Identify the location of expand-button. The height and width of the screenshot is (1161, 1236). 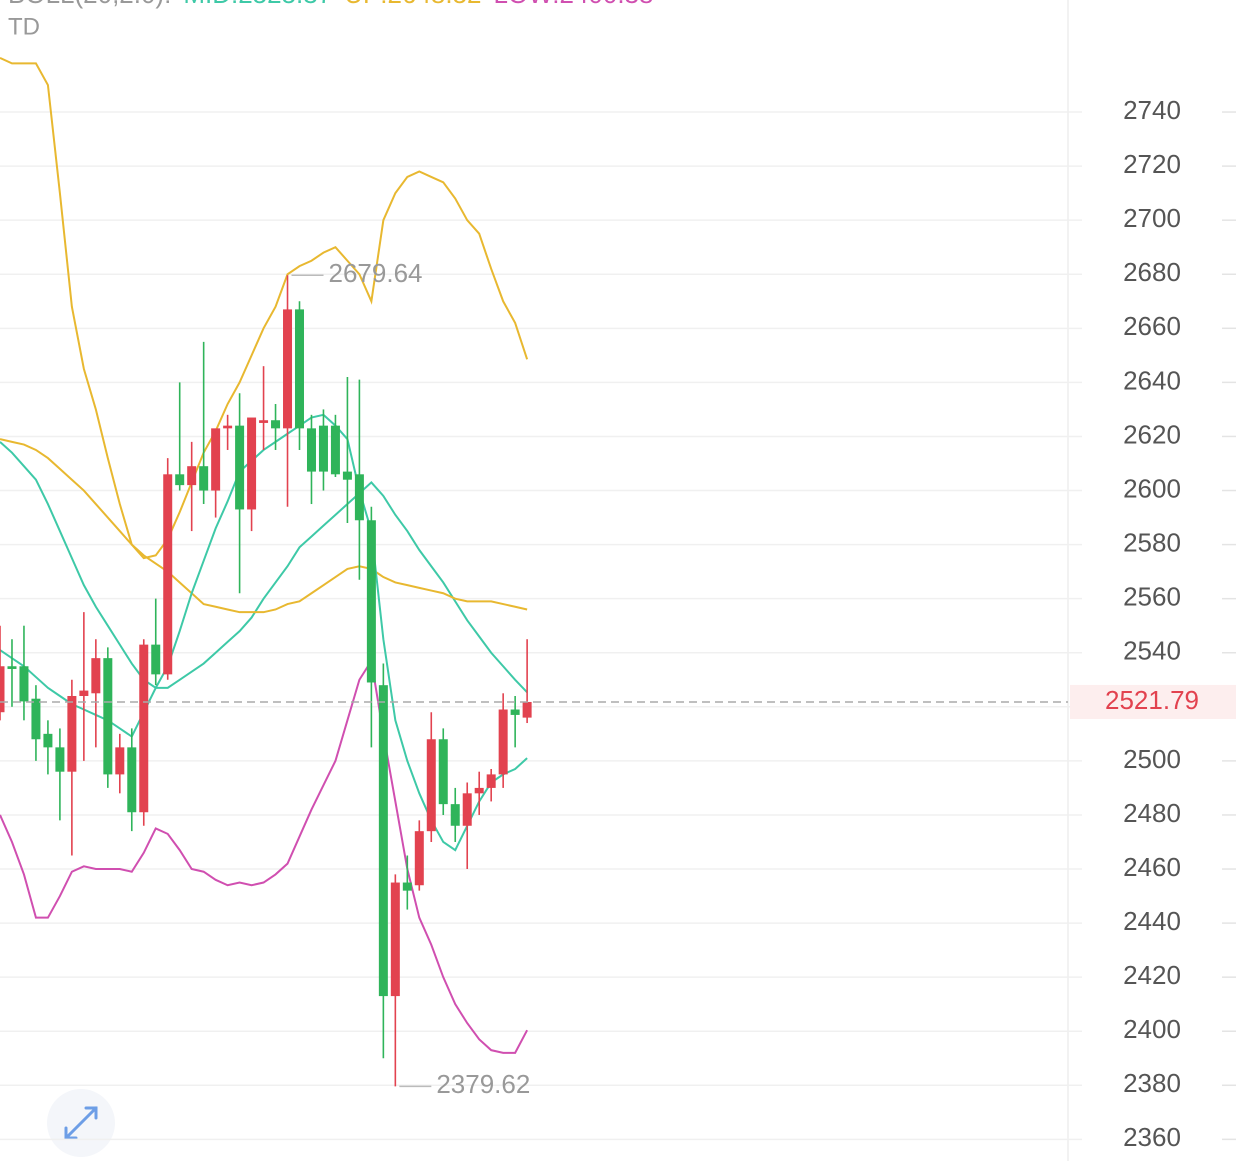
(81, 1123).